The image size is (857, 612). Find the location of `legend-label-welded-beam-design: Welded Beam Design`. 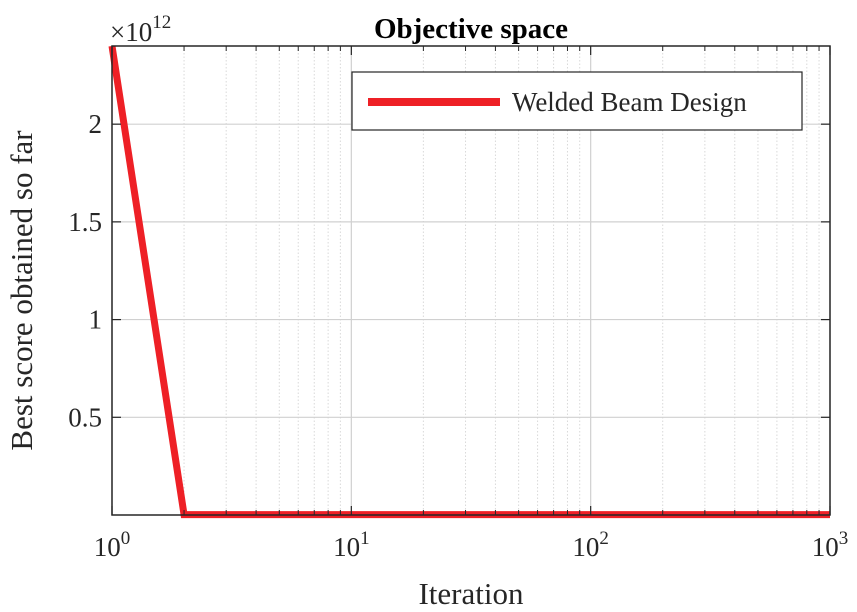

legend-label-welded-beam-design: Welded Beam Design is located at coordinates (629, 102).